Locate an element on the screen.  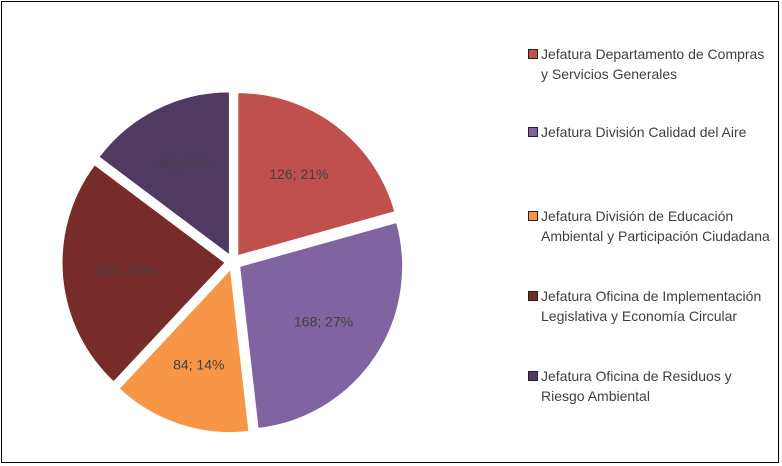
legend-label: Jefatura División Calidad del Aire is located at coordinates (644, 132).